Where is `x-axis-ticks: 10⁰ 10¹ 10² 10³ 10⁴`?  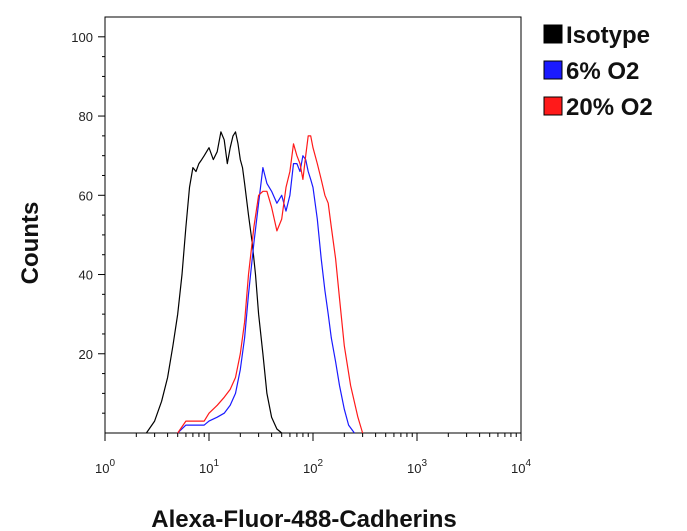
x-axis-ticks: 10⁰ 10¹ 10² 10³ 10⁴ is located at coordinates (313, 454).